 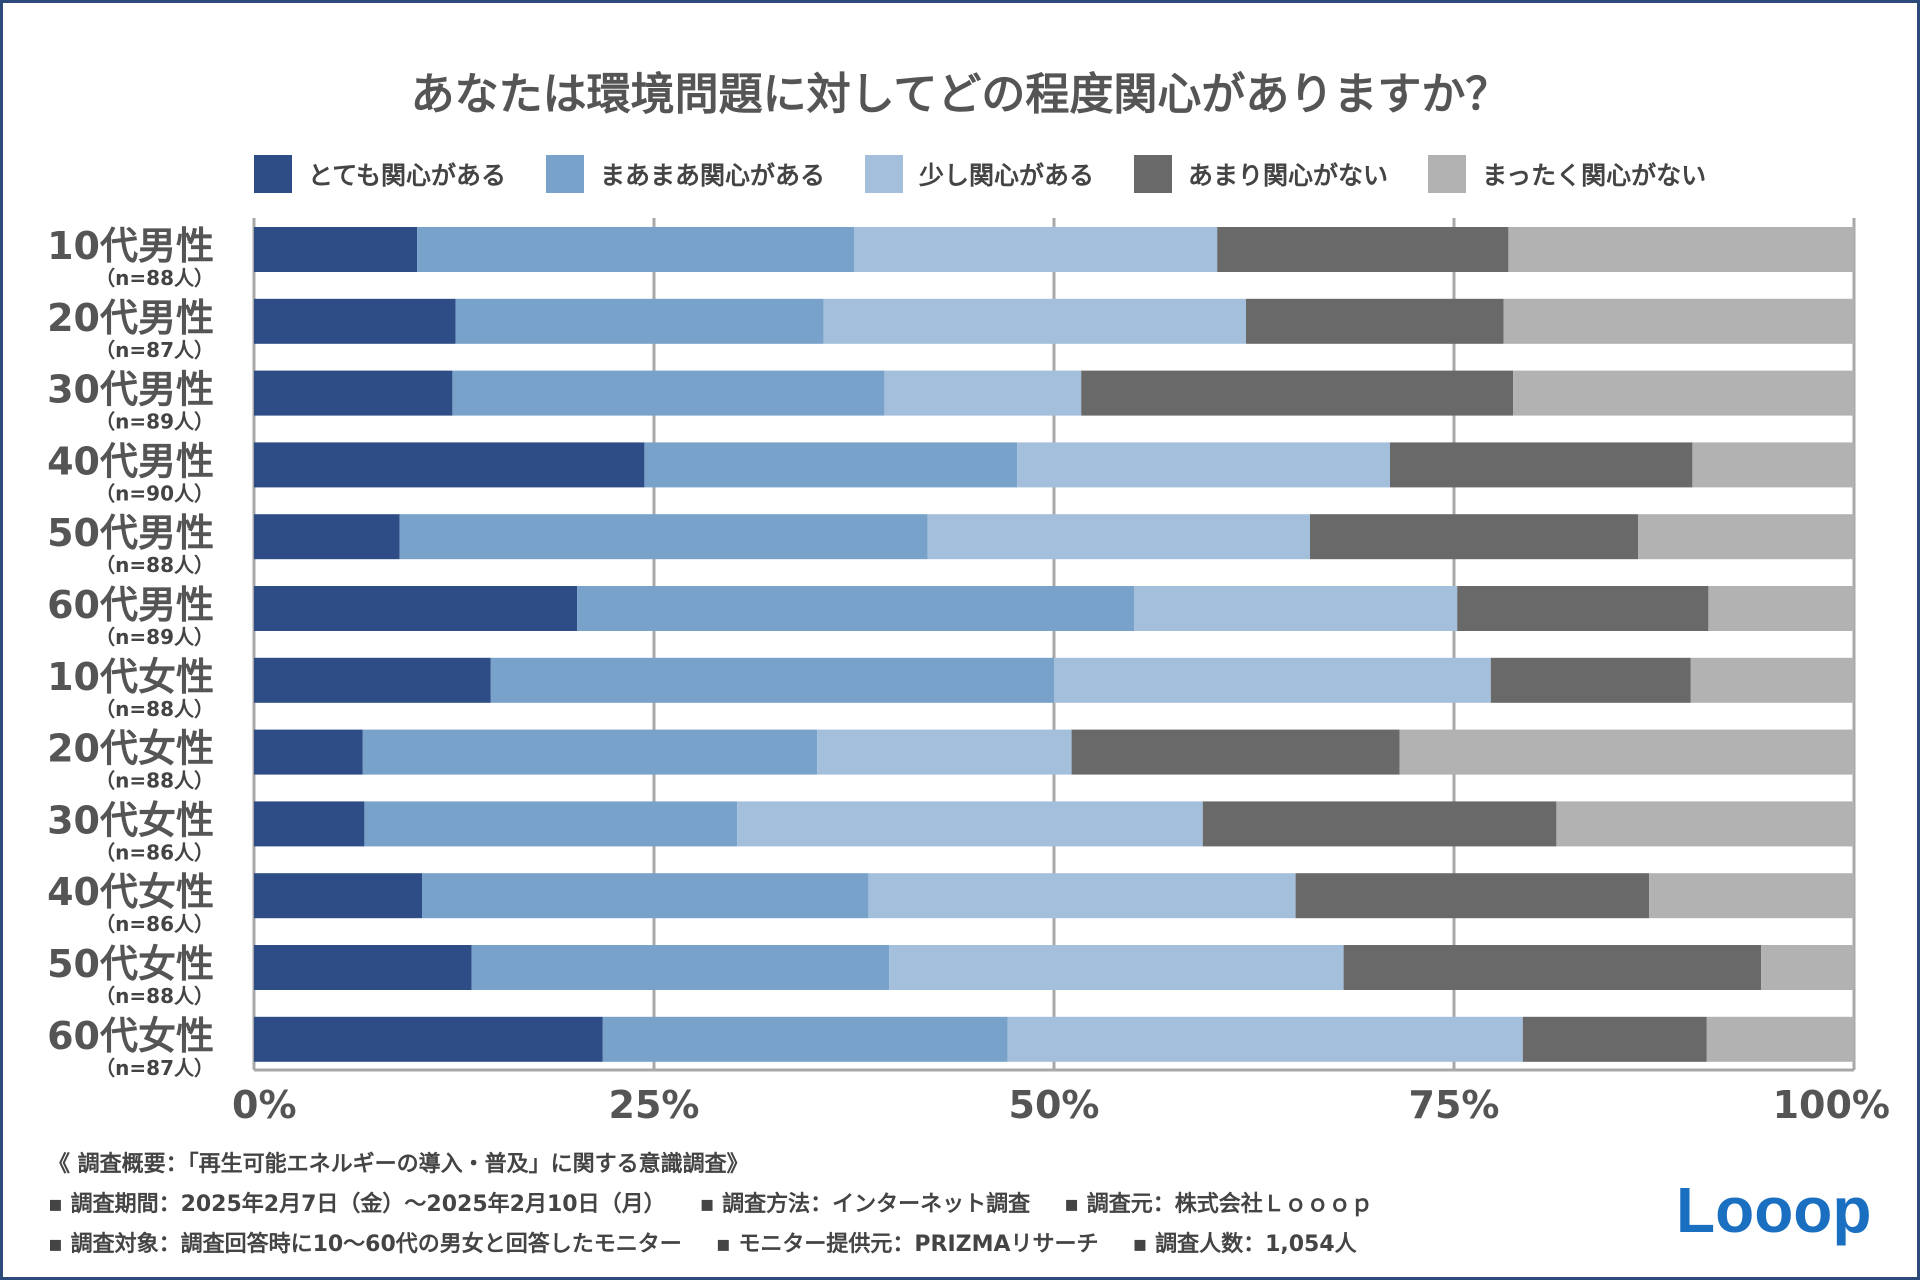 What do you see at coordinates (130, 246) in the screenshot?
I see `category-label: 10代男性` at bounding box center [130, 246].